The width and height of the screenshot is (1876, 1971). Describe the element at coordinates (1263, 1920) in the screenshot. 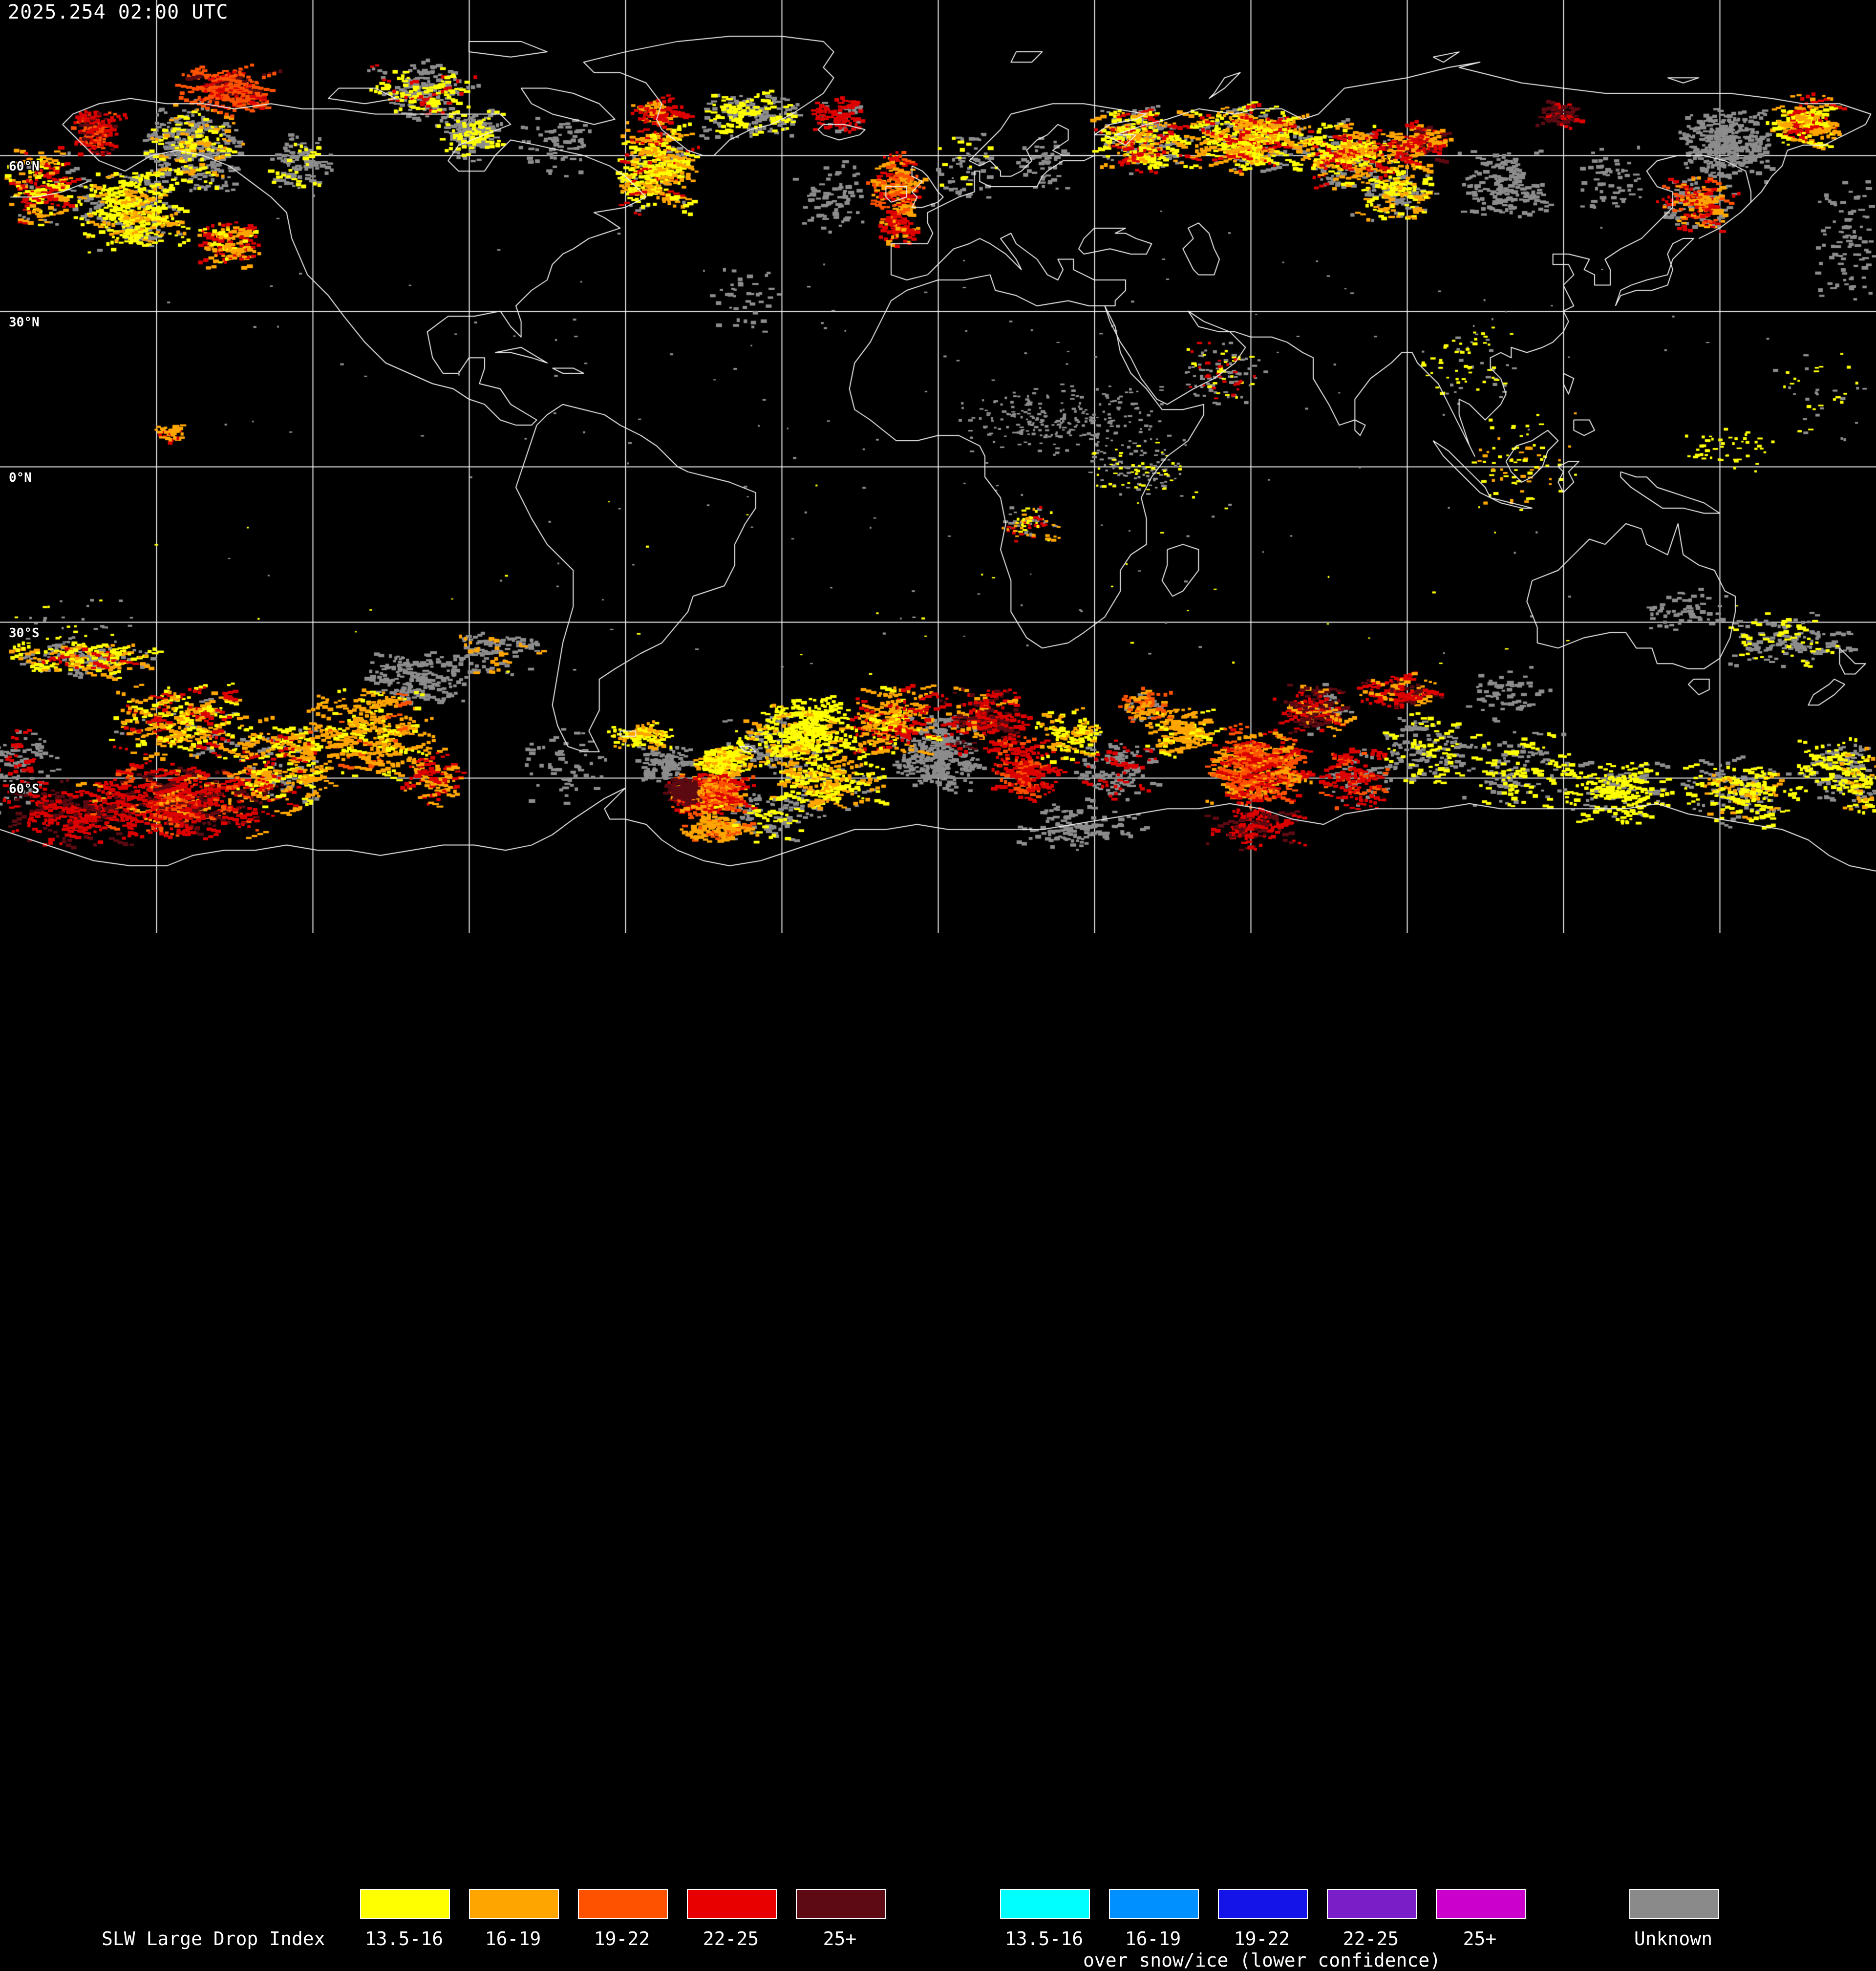

I see `legend-item-snowice-19-22: 19-22` at that location.